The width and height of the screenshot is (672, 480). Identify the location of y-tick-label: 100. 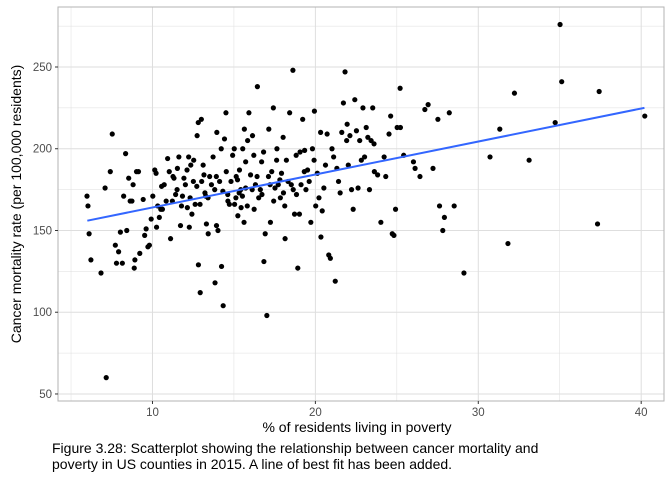
(42, 313).